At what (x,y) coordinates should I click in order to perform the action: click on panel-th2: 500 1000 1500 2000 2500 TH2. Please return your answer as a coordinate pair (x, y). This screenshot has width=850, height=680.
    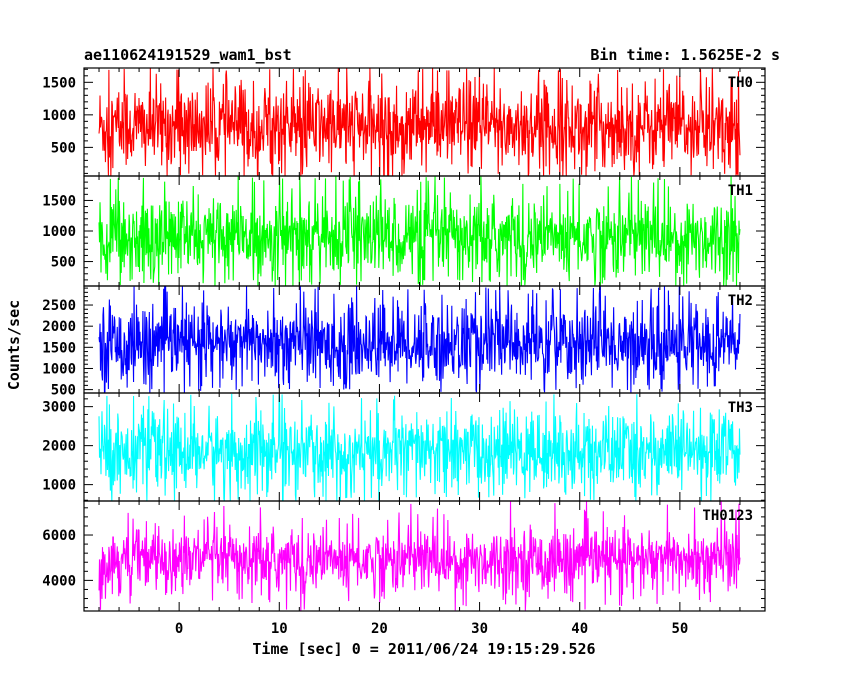
    Looking at the image, I should click on (404, 342).